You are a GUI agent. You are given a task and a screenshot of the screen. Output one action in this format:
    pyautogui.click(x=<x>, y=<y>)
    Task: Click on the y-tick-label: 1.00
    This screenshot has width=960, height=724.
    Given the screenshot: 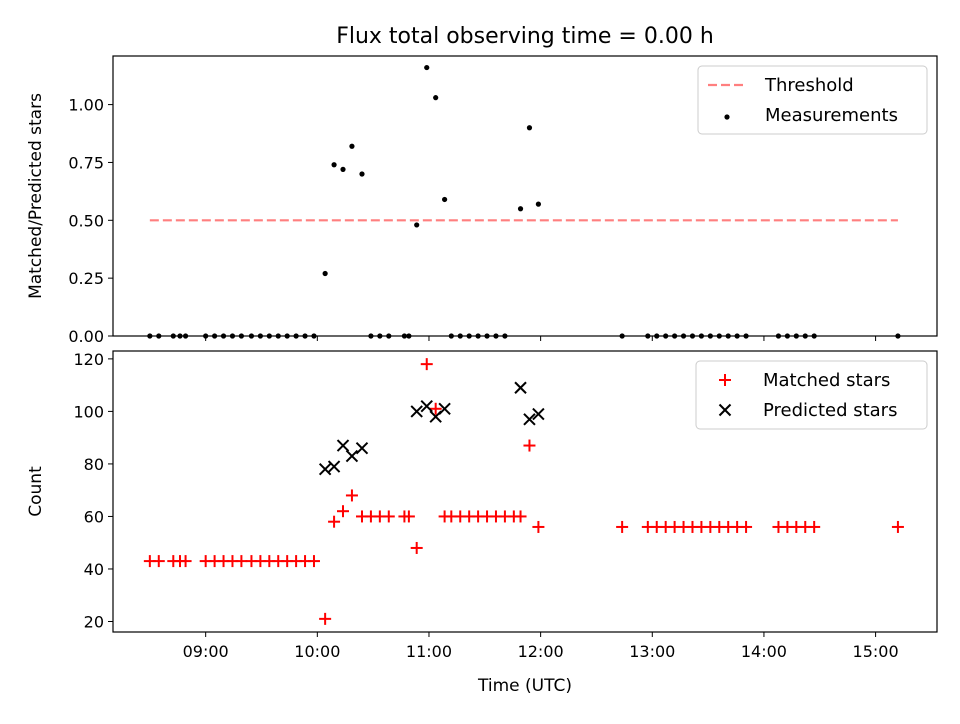 What is the action you would take?
    pyautogui.click(x=86, y=105)
    